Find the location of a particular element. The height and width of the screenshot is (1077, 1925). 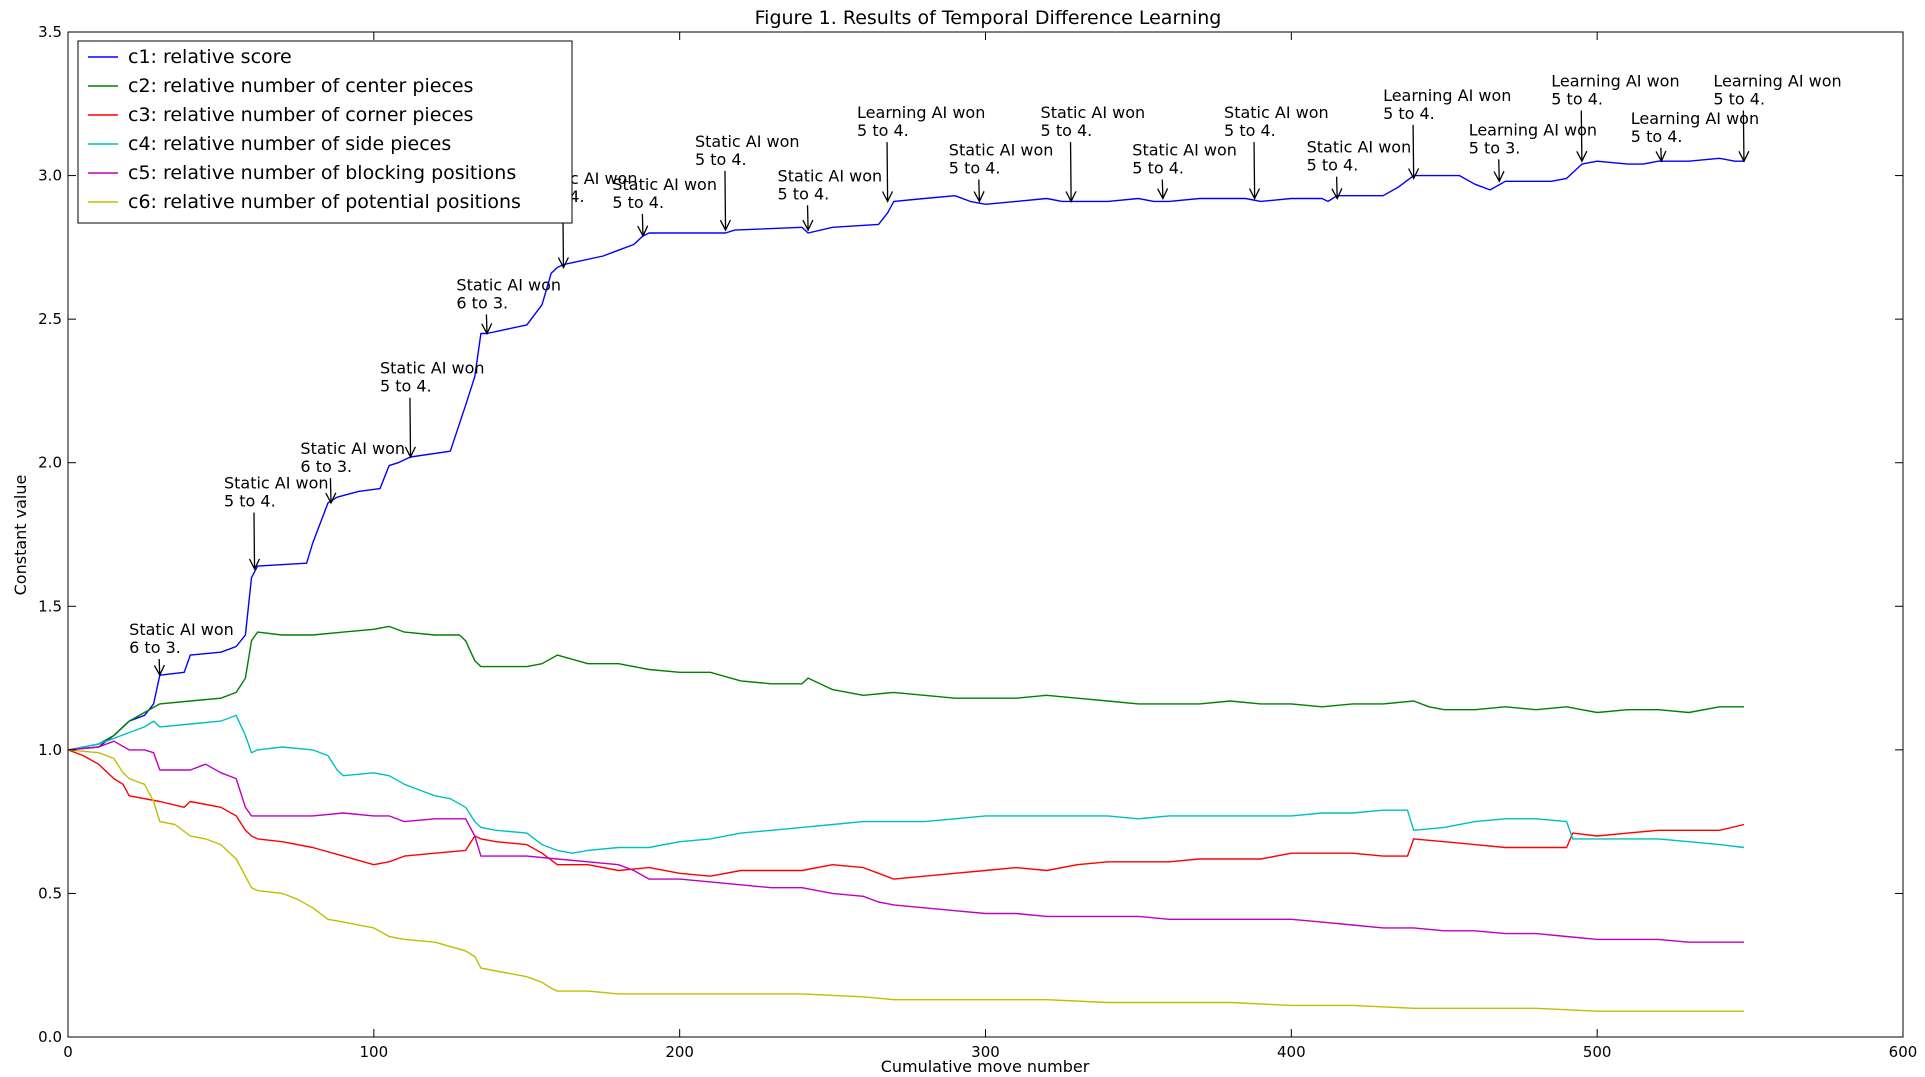

x-tick-label: 500 is located at coordinates (1597, 1052).